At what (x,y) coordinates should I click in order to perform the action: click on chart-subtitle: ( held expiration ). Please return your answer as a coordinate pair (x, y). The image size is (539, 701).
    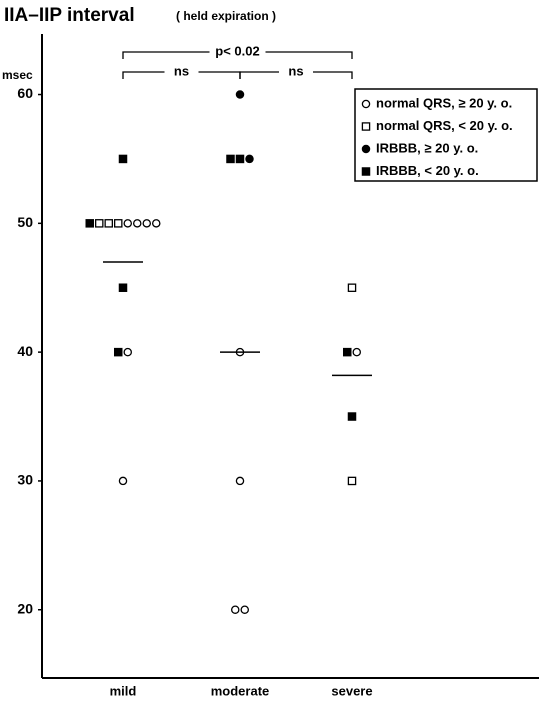
    Looking at the image, I should click on (226, 16).